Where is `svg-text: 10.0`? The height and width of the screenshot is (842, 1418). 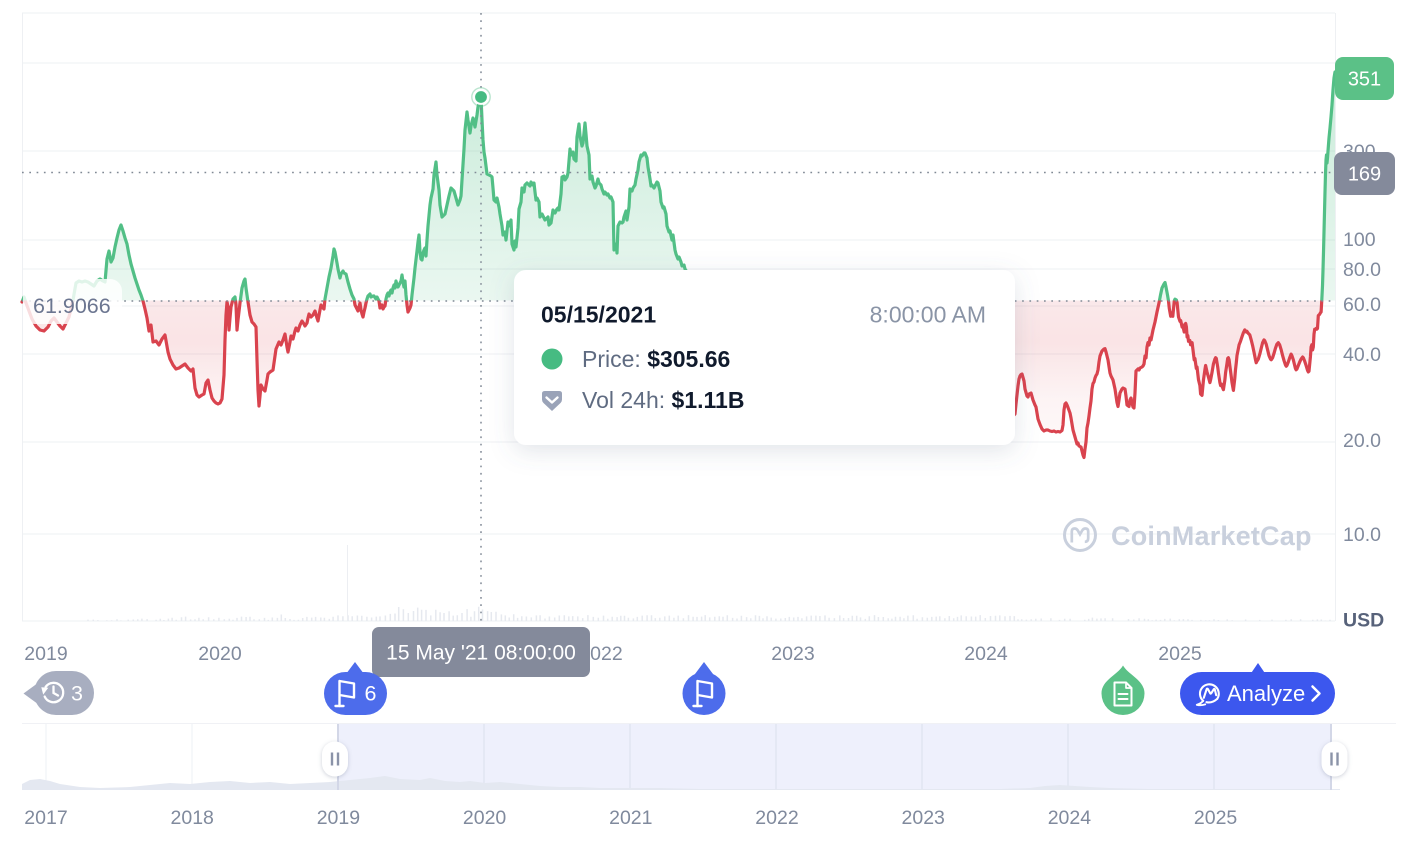
svg-text: 10.0 is located at coordinates (1362, 535).